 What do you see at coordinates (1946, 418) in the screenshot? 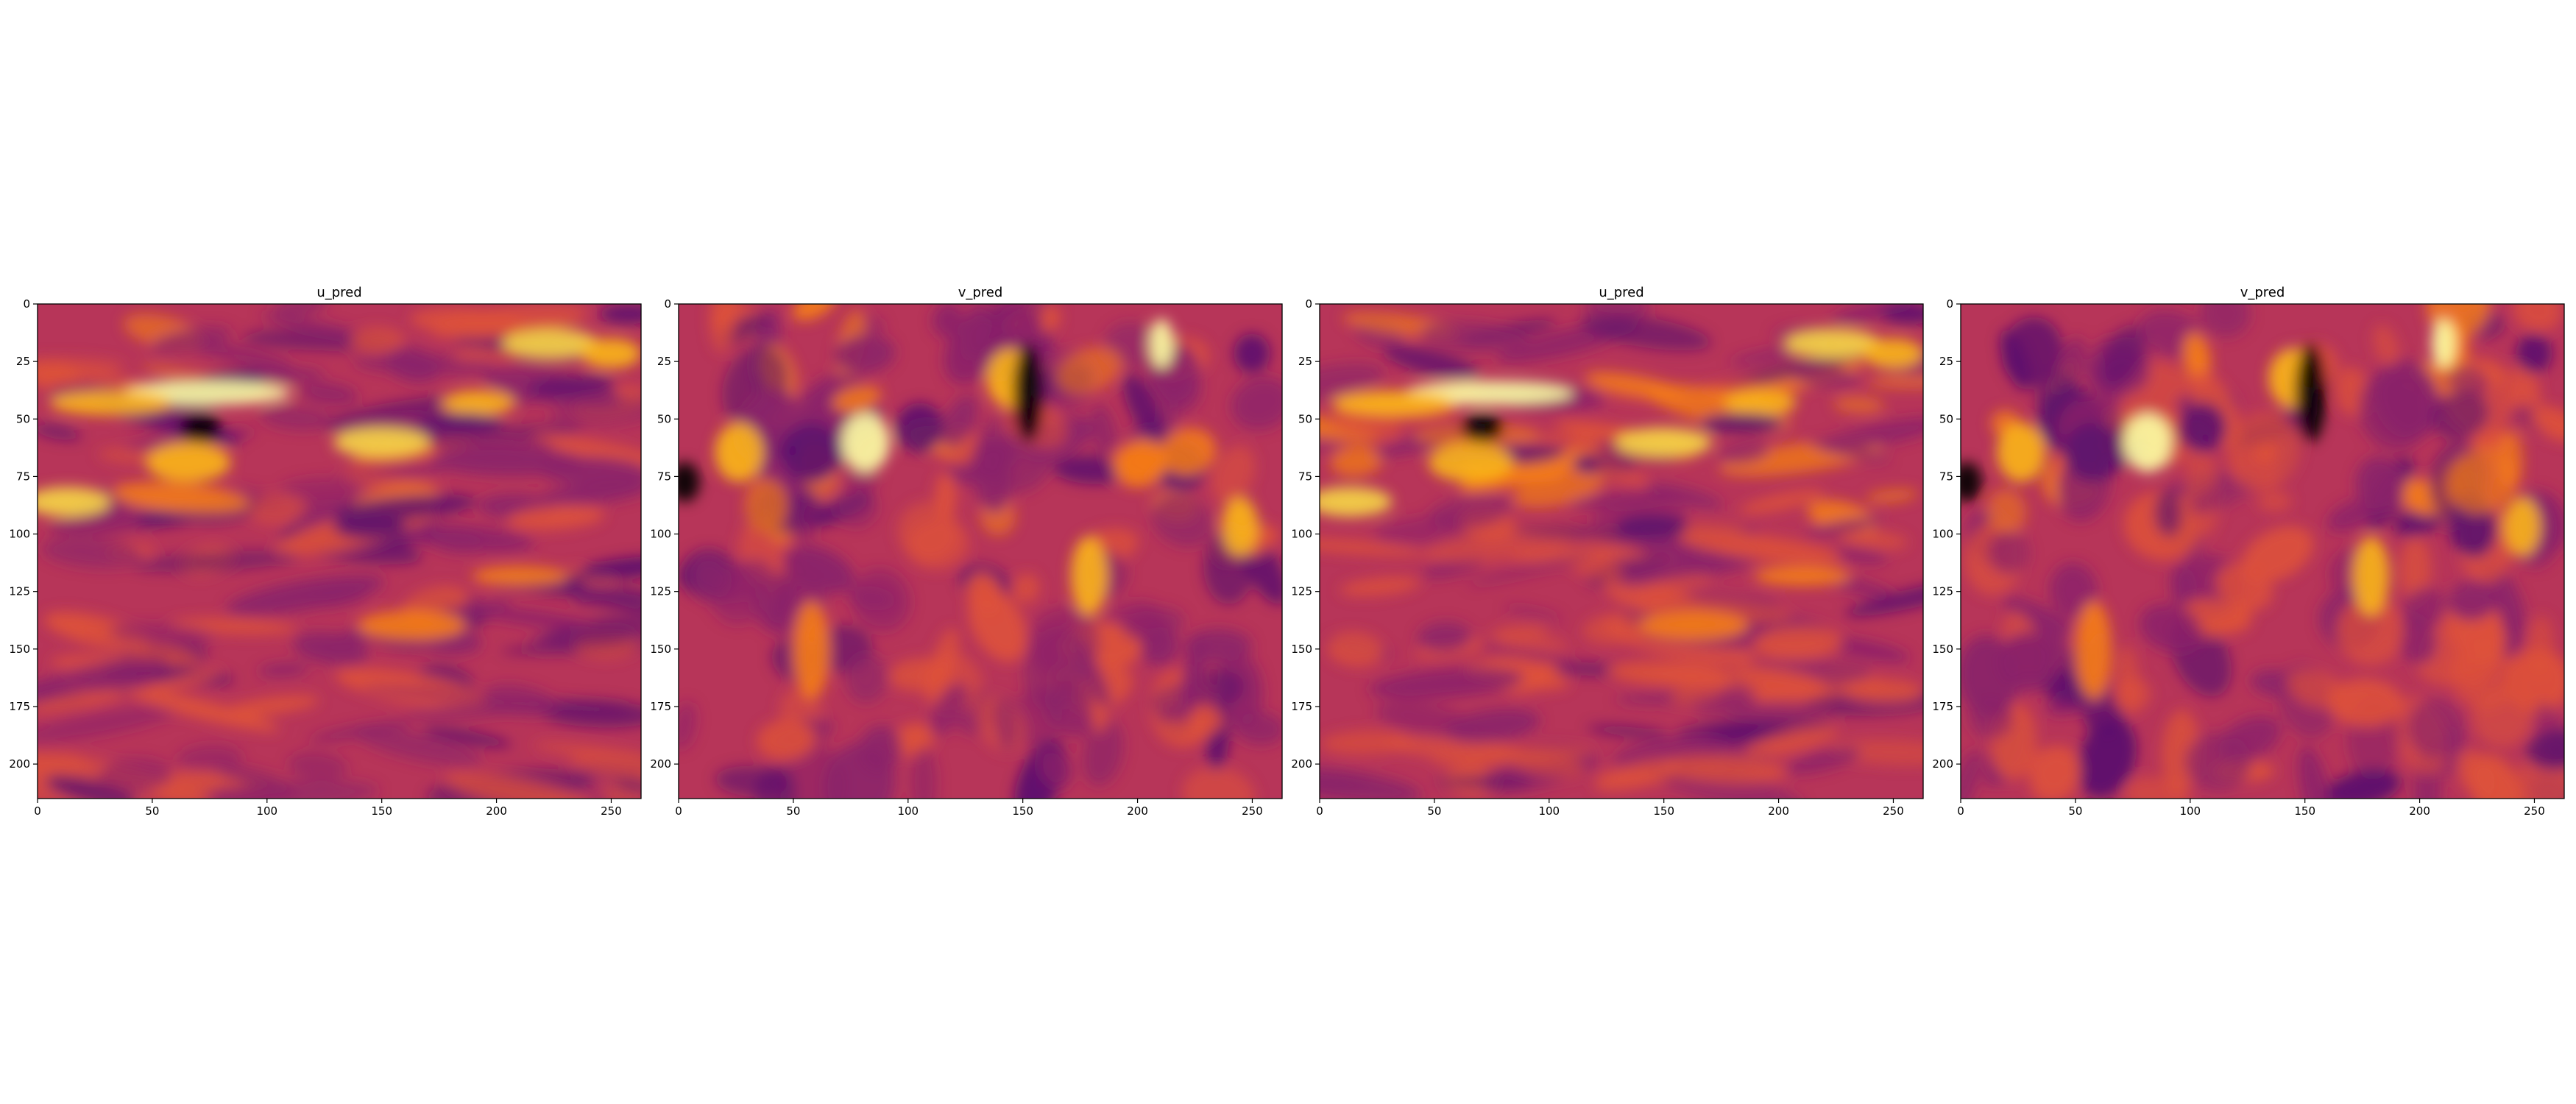
I see `panel-4-ytick-label-2: 50` at bounding box center [1946, 418].